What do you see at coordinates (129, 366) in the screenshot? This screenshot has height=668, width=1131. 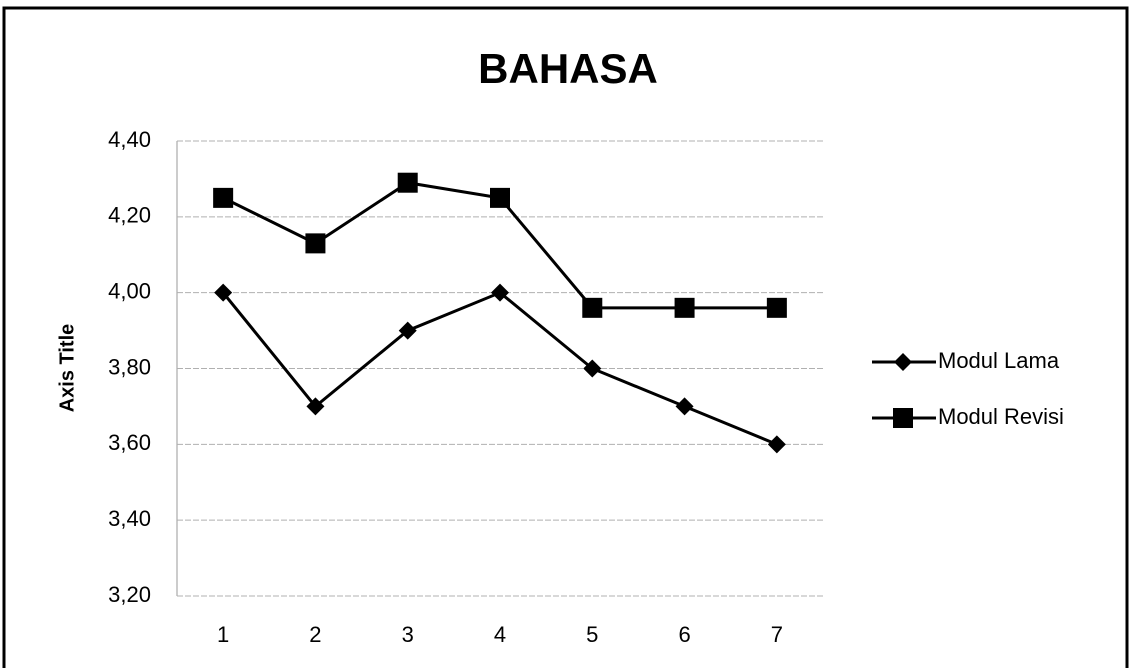 I see `y-tick-label: 3,80` at bounding box center [129, 366].